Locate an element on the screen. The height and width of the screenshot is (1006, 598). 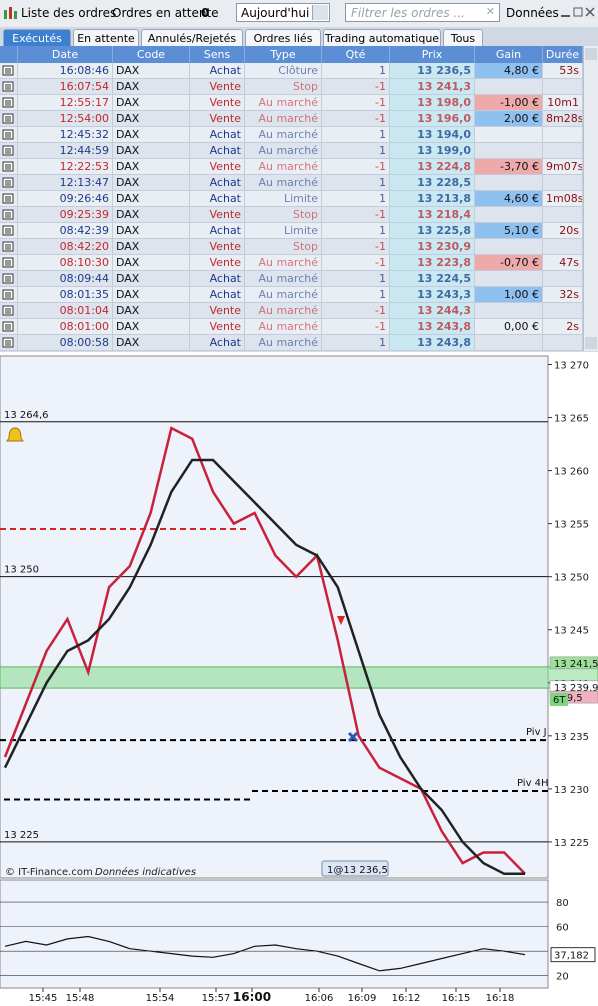
table-header: Date Code Sens Type Qté Prix Gain Durée is located at coordinates (291, 54).